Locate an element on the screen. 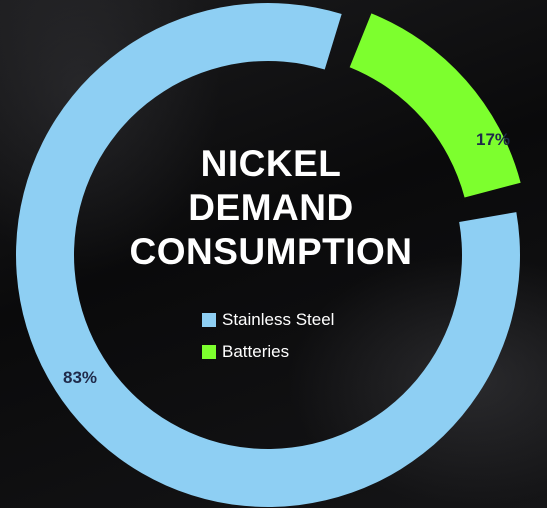 This screenshot has width=547, height=508. legend: Stainless Steel Batteries is located at coordinates (268, 336).